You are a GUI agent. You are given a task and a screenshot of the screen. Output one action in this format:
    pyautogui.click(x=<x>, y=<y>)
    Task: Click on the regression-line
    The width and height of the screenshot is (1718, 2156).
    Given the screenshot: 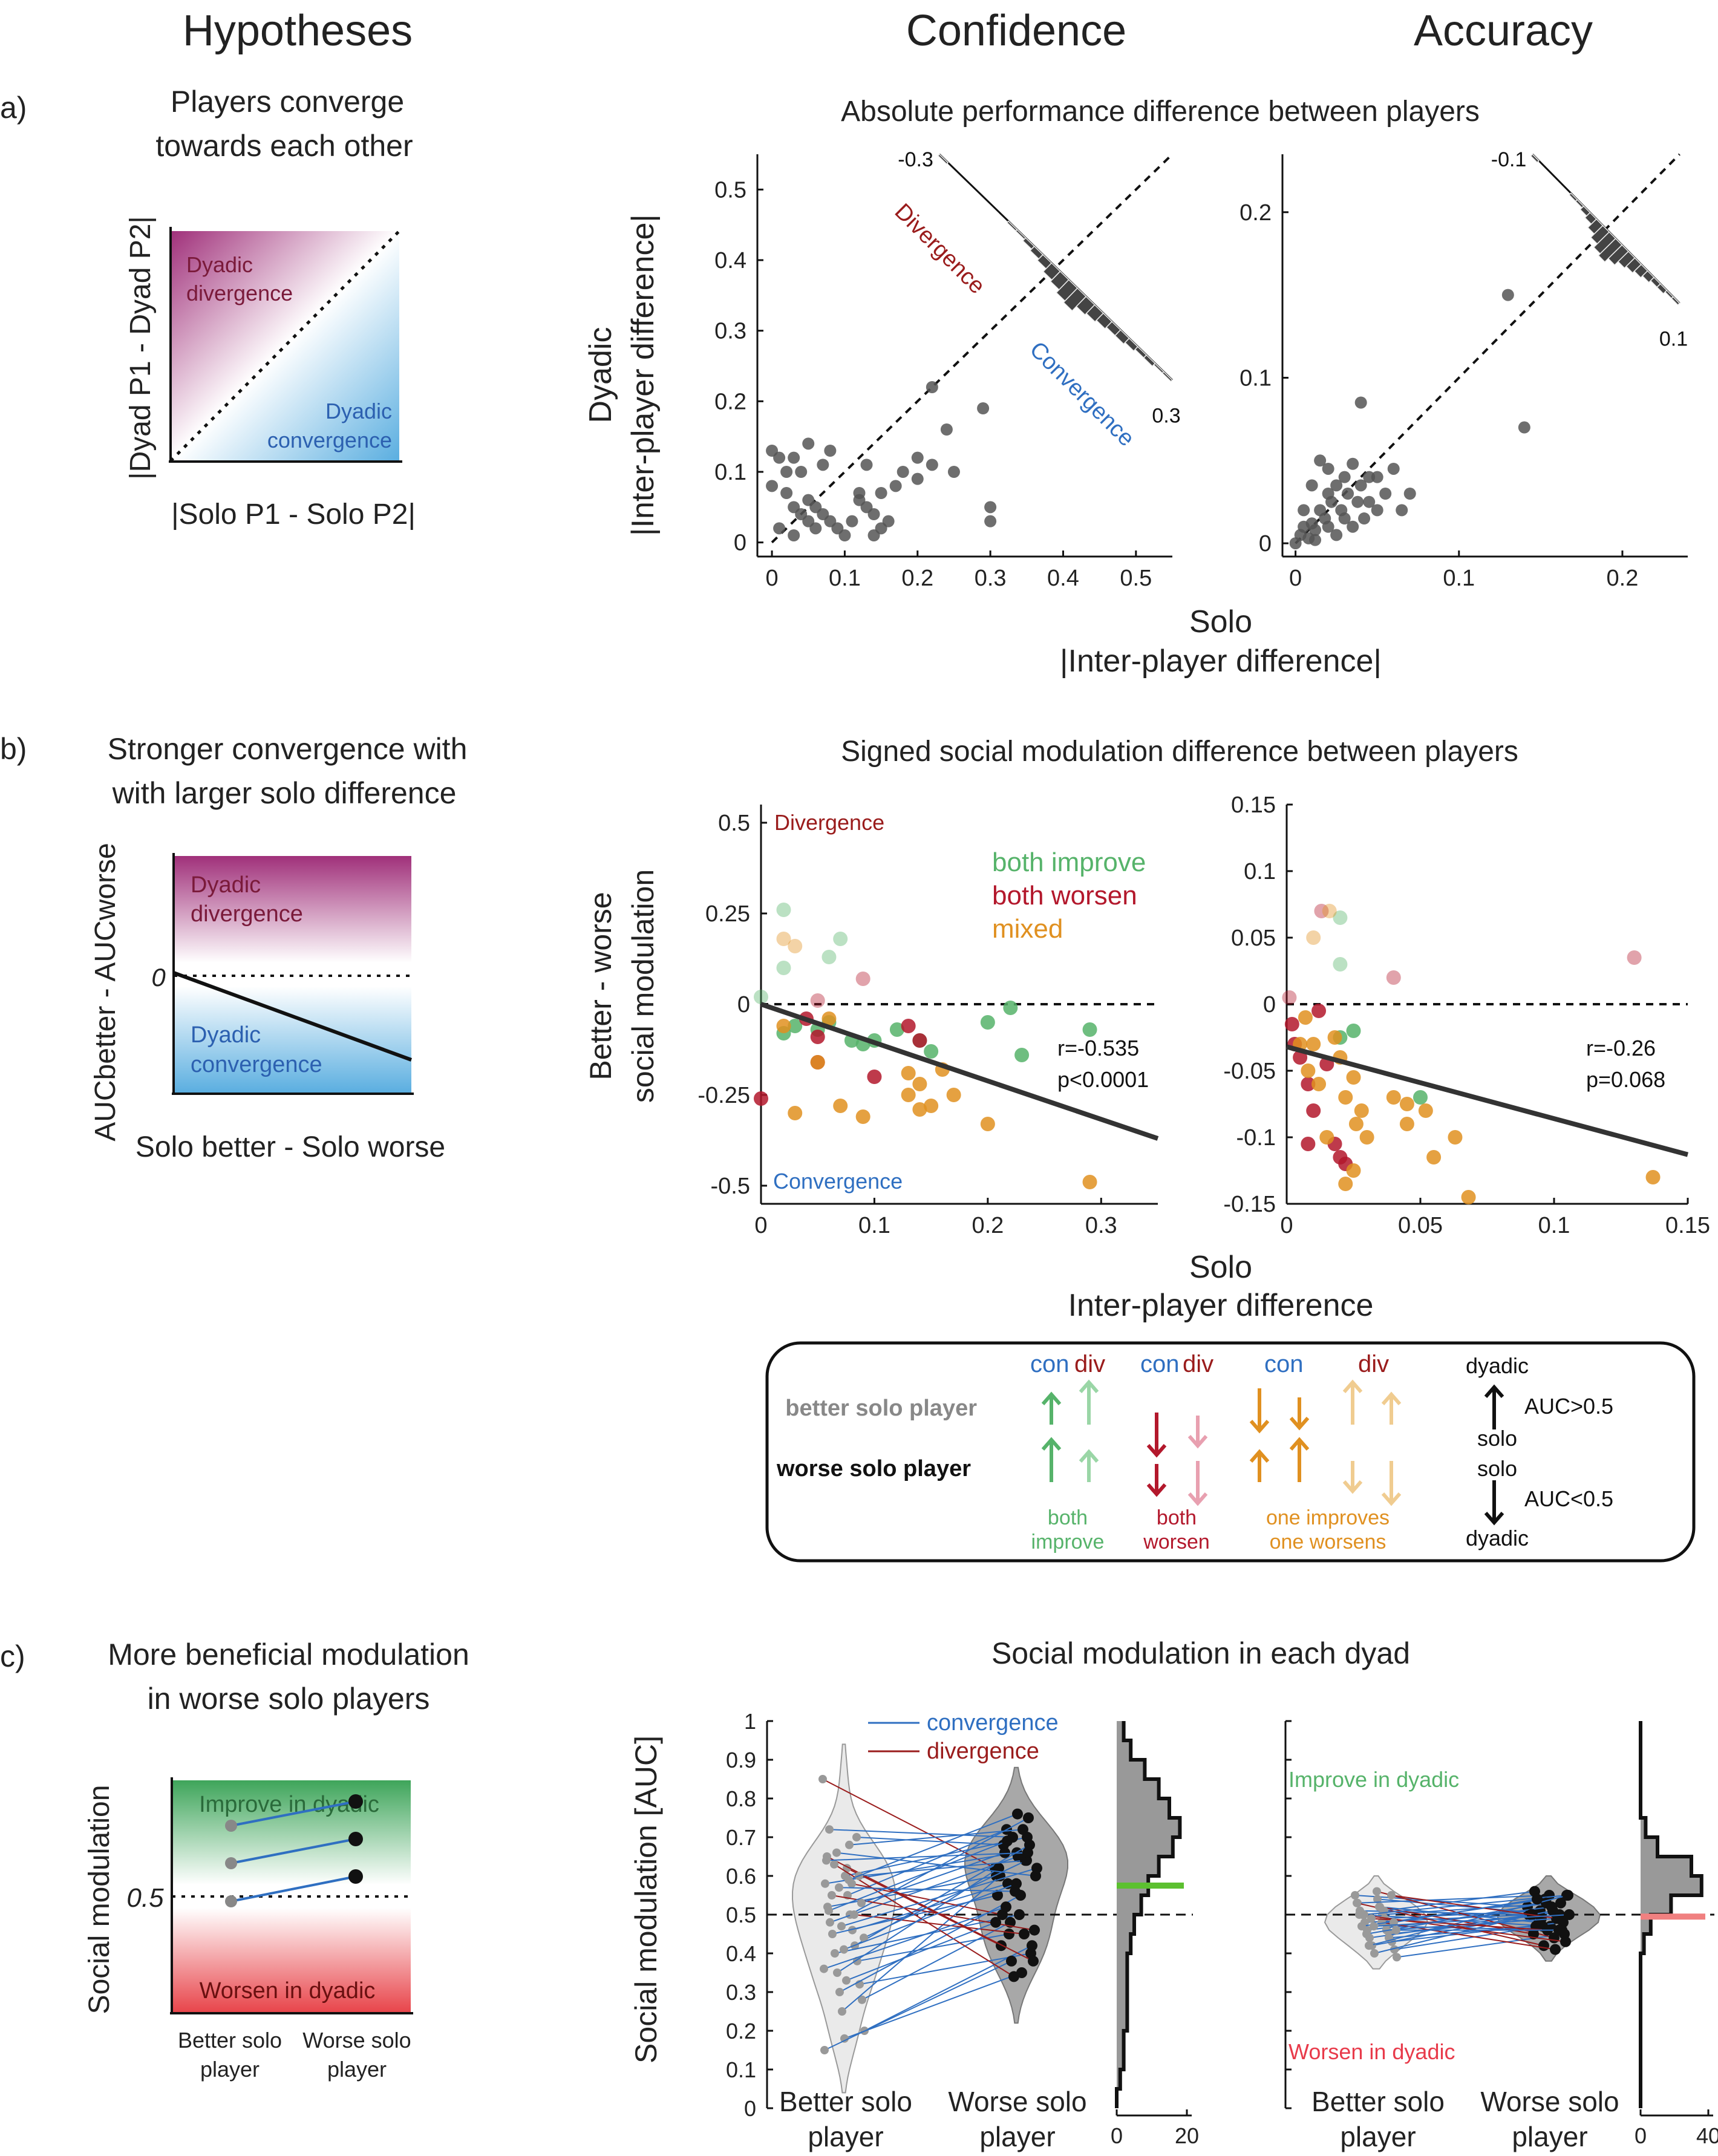 What is the action you would take?
    pyautogui.click(x=959, y=1071)
    